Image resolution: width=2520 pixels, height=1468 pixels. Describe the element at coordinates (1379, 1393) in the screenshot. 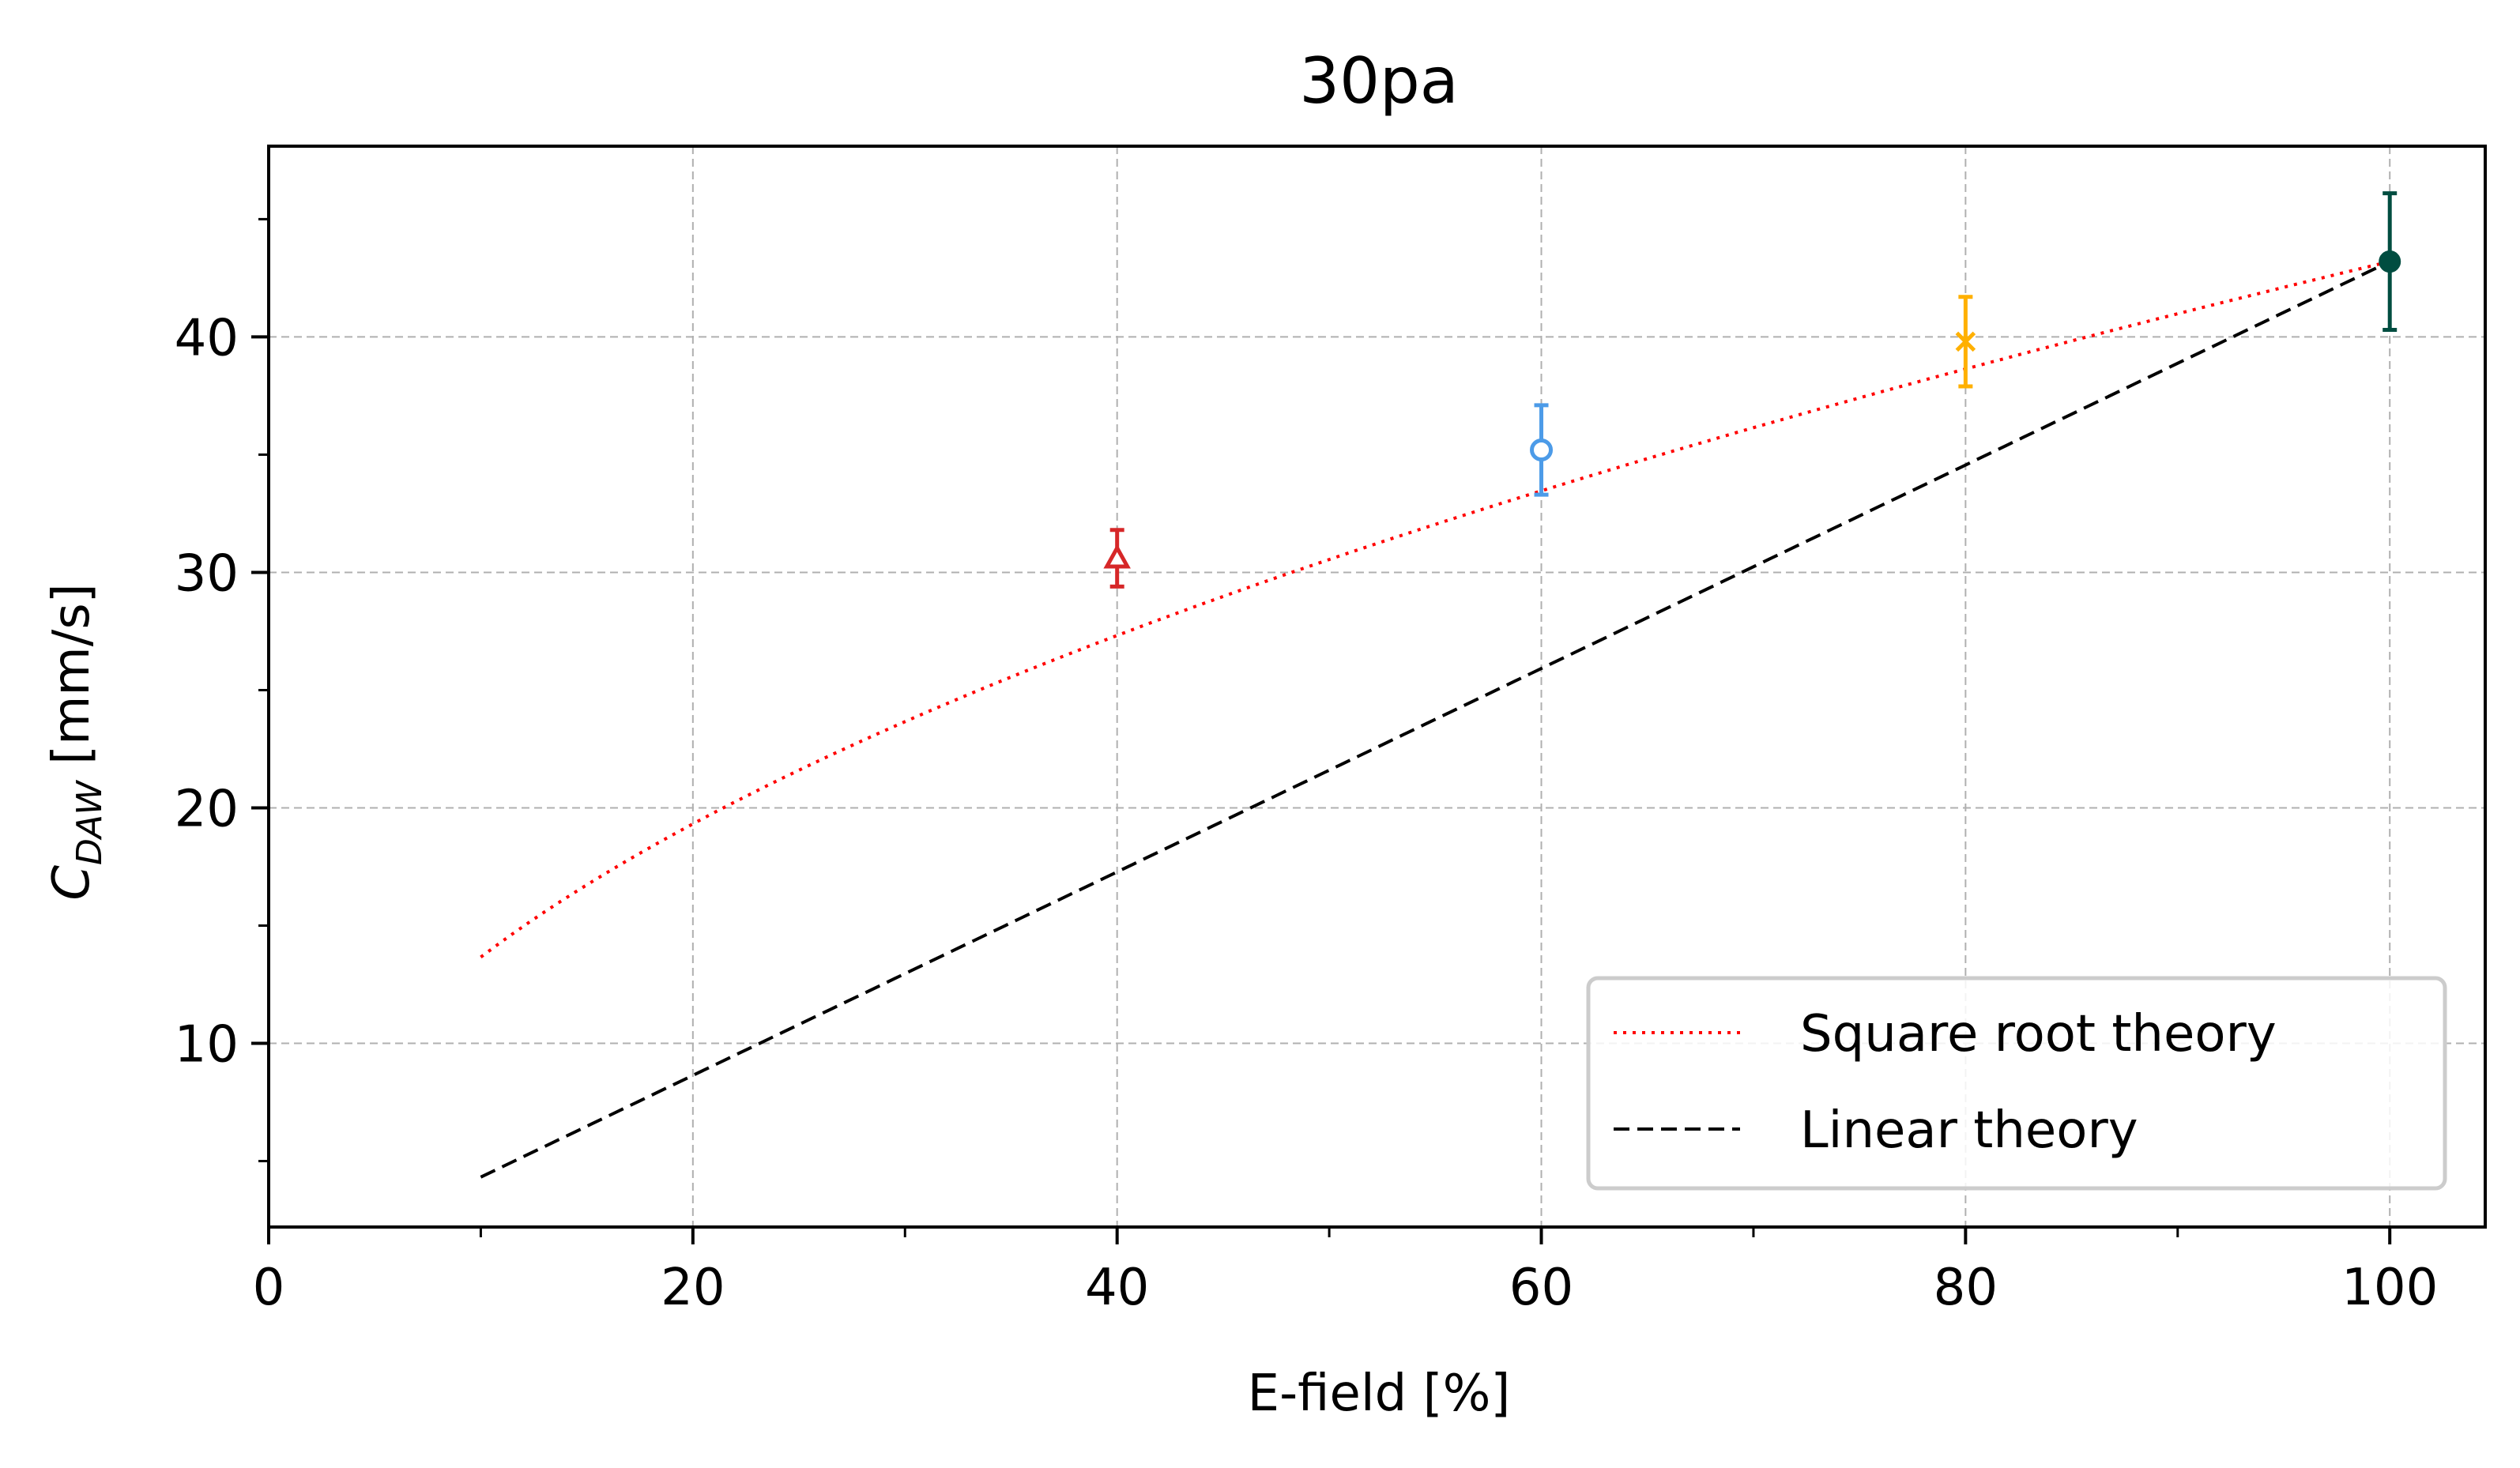

I see `x-axis-label: E-field [%]` at that location.